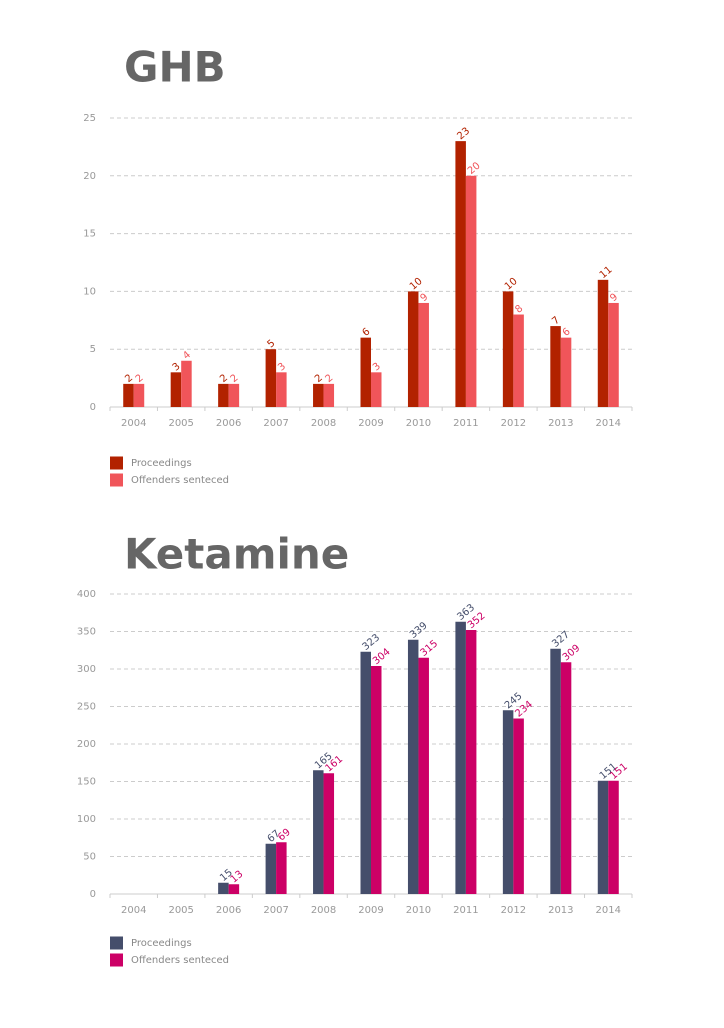 The width and height of the screenshot is (724, 1028). What do you see at coordinates (474, 168) in the screenshot?
I see `value-label: 20` at bounding box center [474, 168].